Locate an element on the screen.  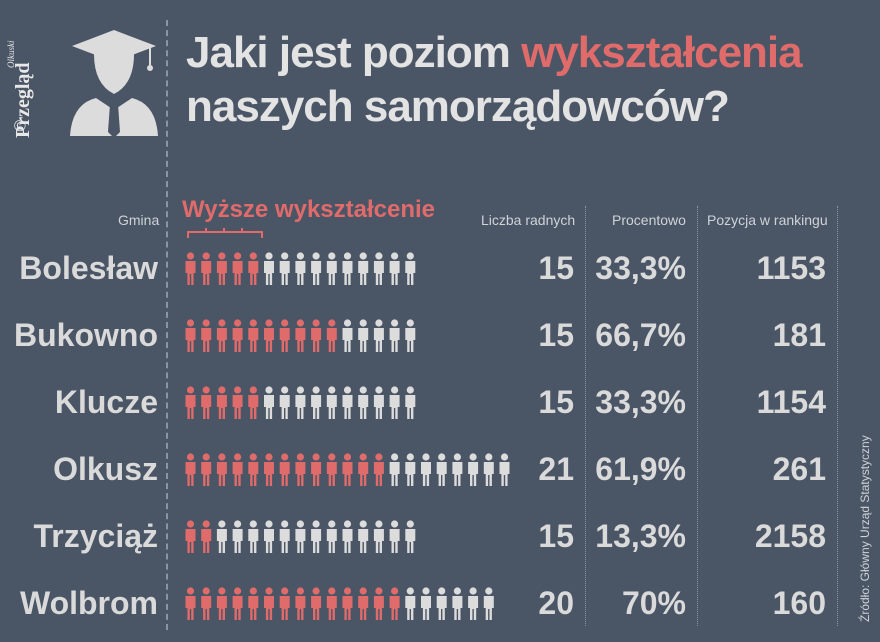
table-row: Bukowno 15 66,7% 181 is located at coordinates (440, 335).